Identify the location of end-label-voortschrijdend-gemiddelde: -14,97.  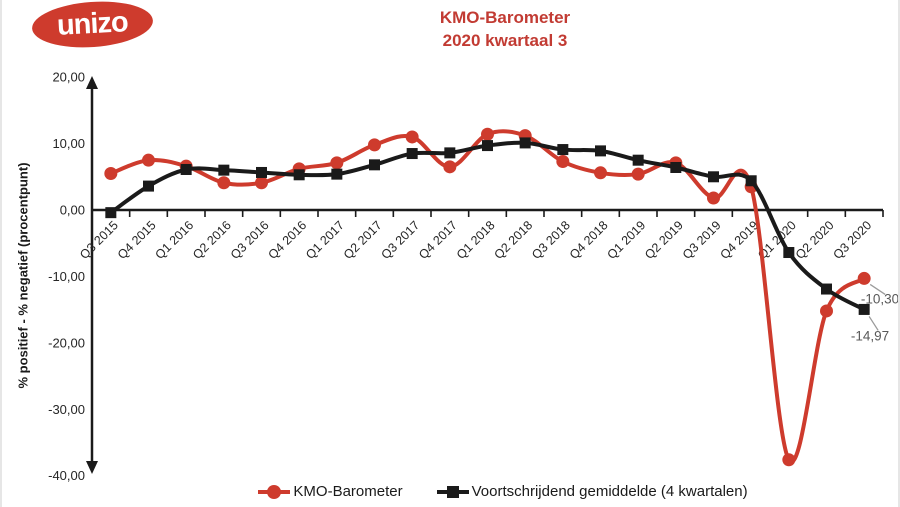
(870, 329).